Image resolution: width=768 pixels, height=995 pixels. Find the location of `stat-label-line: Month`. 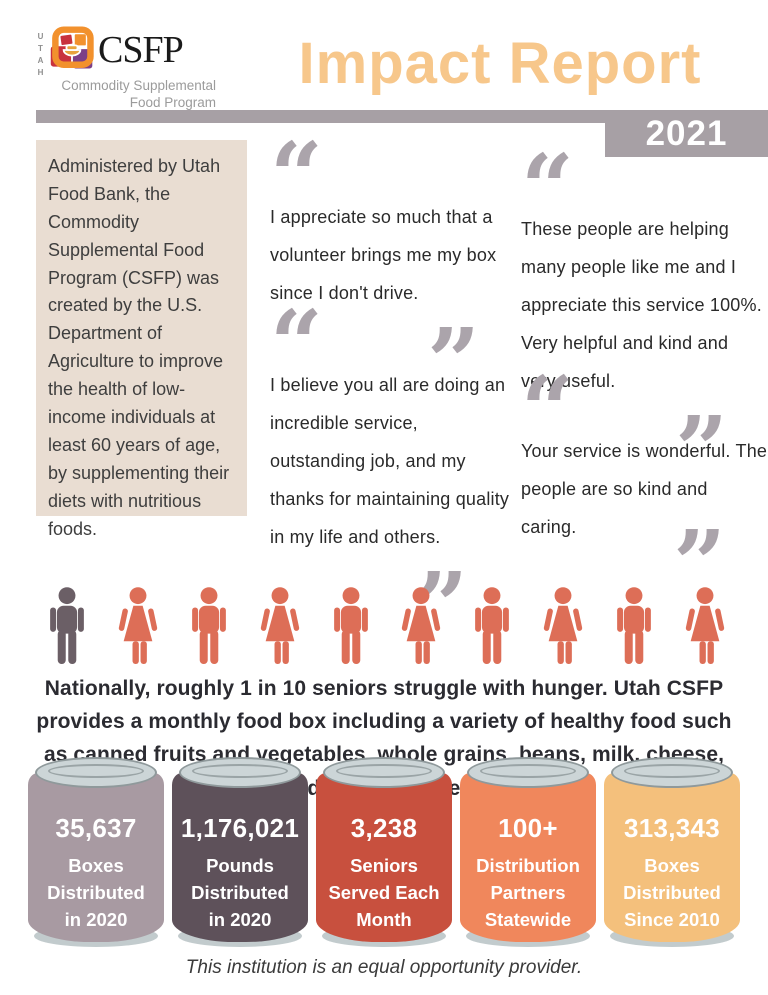

stat-label-line: Month is located at coordinates (384, 919).